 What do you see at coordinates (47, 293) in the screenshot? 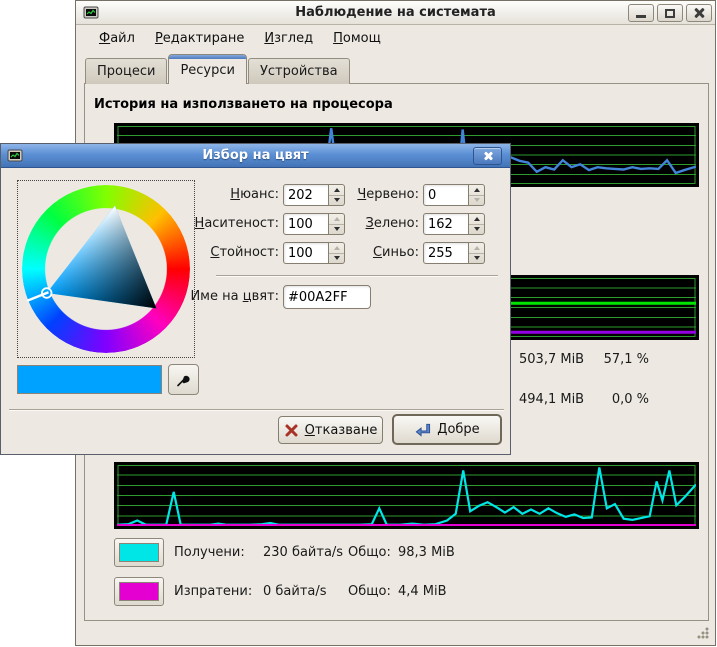
I see `sv-selector` at bounding box center [47, 293].